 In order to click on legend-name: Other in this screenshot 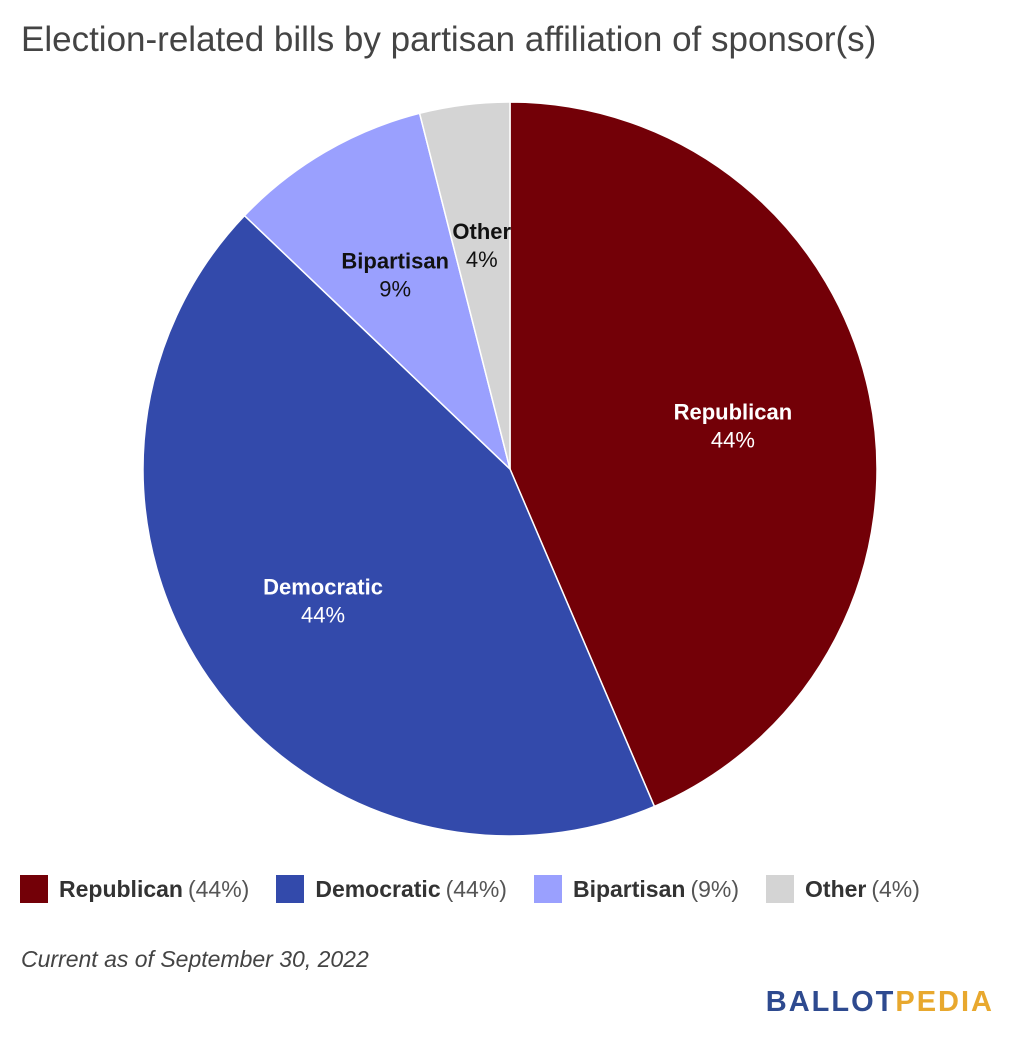, I will do `click(836, 888)`.